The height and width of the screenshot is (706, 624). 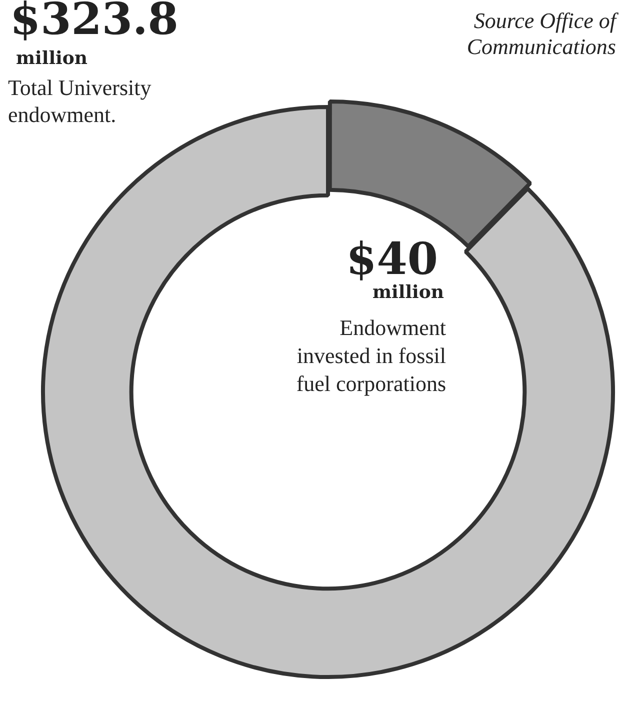 I want to click on text: $323.8, so click(x=94, y=22).